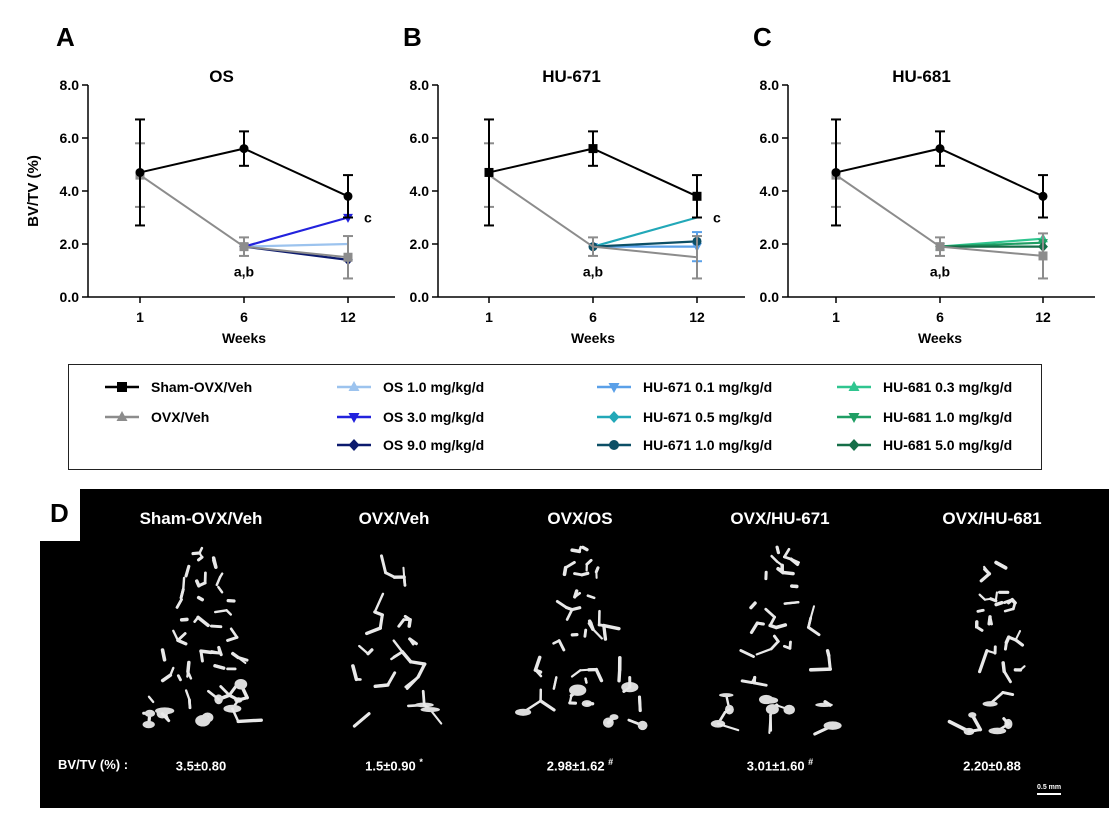 Image resolution: width=1115 pixels, height=827 pixels. What do you see at coordinates (70, 244) in the screenshot?
I see `y-tick-label: 2.0` at bounding box center [70, 244].